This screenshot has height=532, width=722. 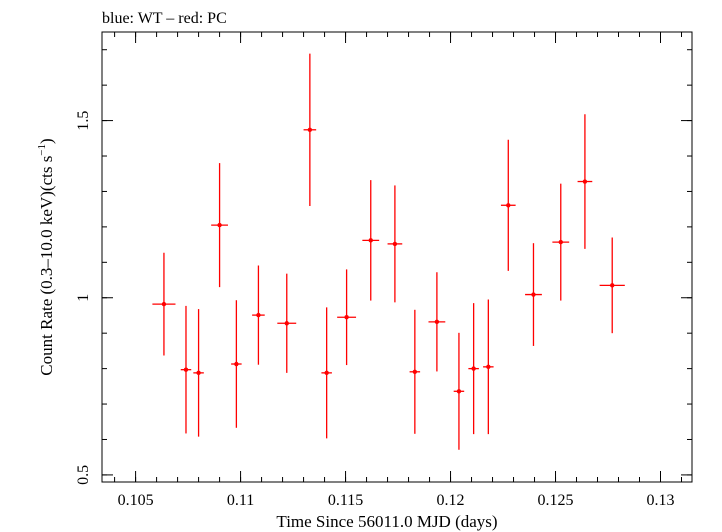 I want to click on x-tick-label: 0.11, so click(x=240, y=500).